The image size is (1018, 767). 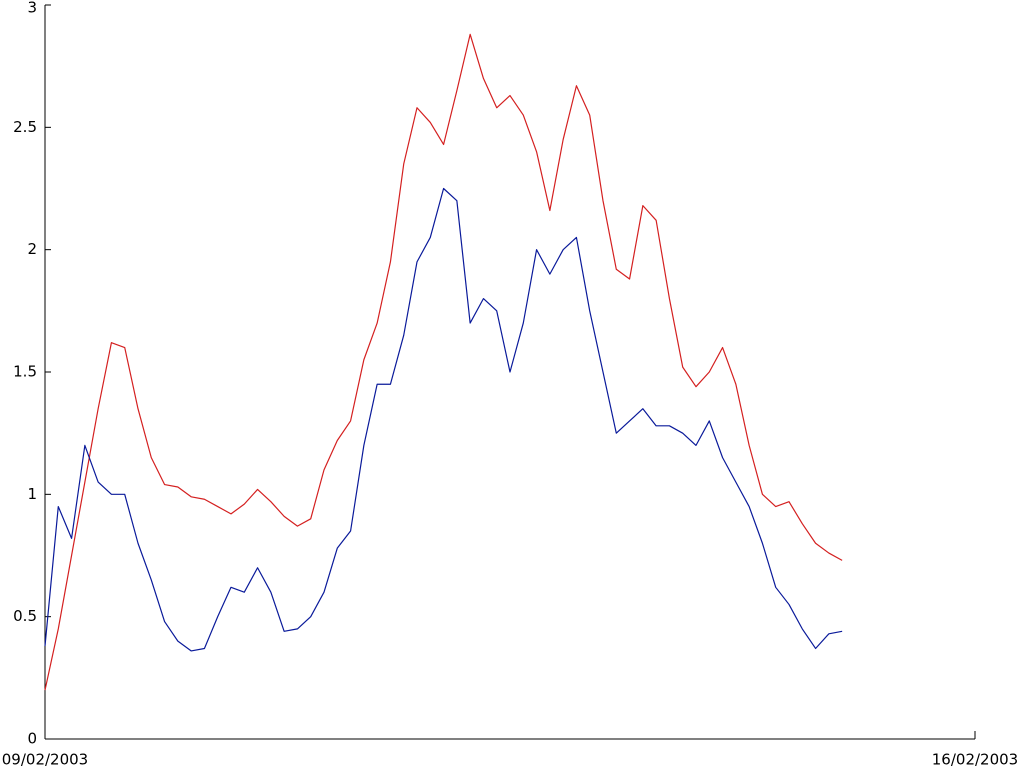 What do you see at coordinates (25, 616) in the screenshot?
I see `y-tick-label: 0.5` at bounding box center [25, 616].